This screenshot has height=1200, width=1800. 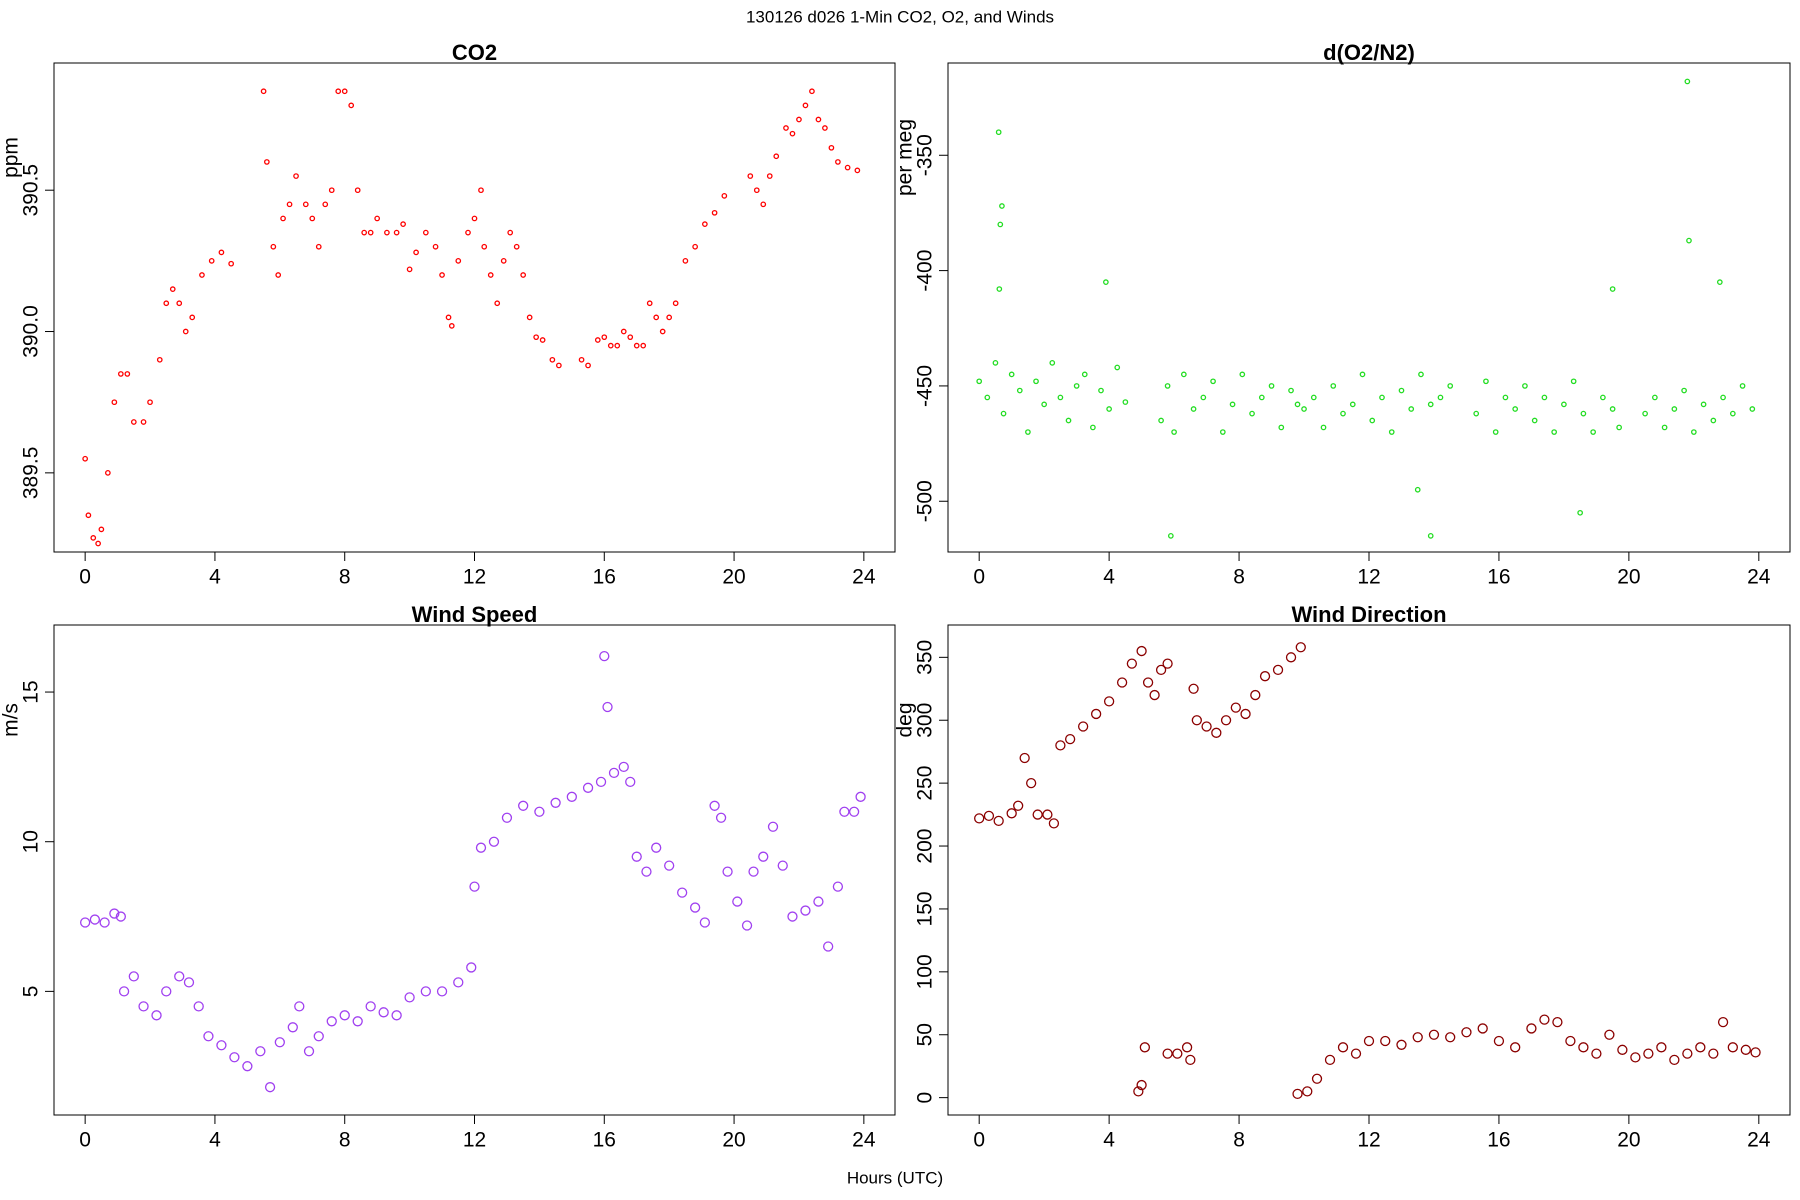 I want to click on y-tick-label: -400, so click(x=925, y=271).